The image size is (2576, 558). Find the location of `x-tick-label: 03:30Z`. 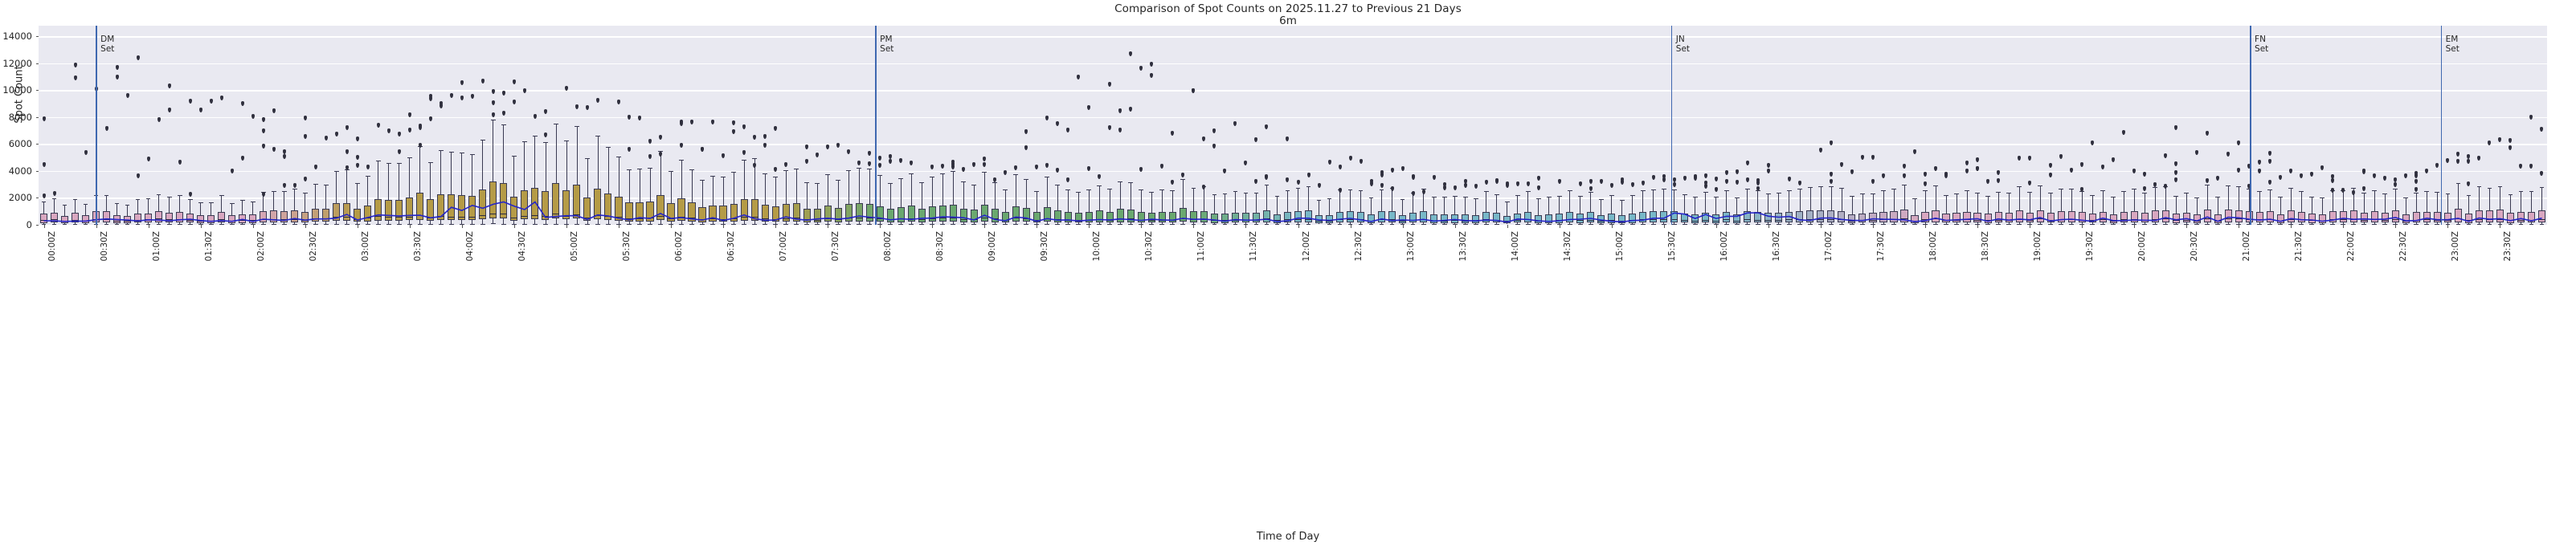

x-tick-label: 03:30Z is located at coordinates (418, 246).